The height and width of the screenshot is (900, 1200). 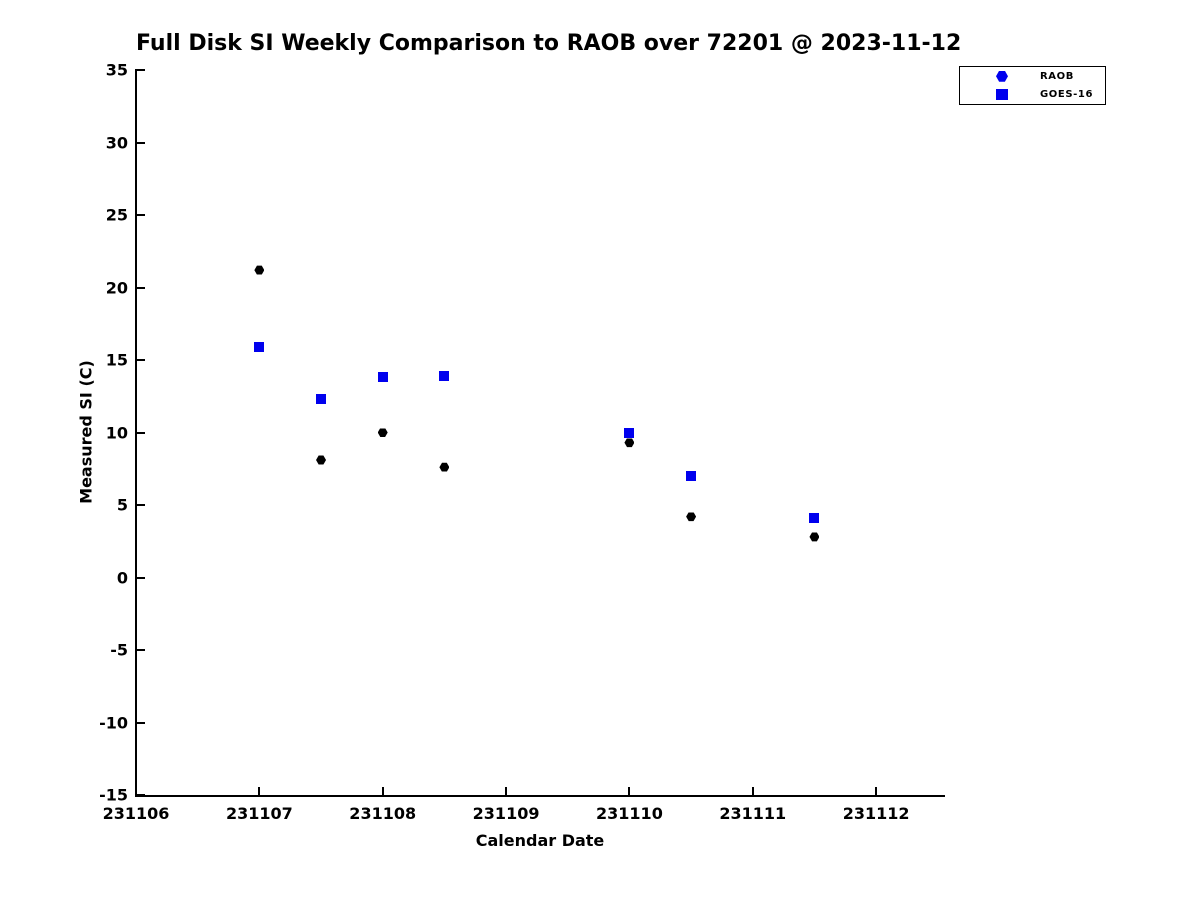 What do you see at coordinates (629, 813) in the screenshot?
I see `x-tick-label: 231110` at bounding box center [629, 813].